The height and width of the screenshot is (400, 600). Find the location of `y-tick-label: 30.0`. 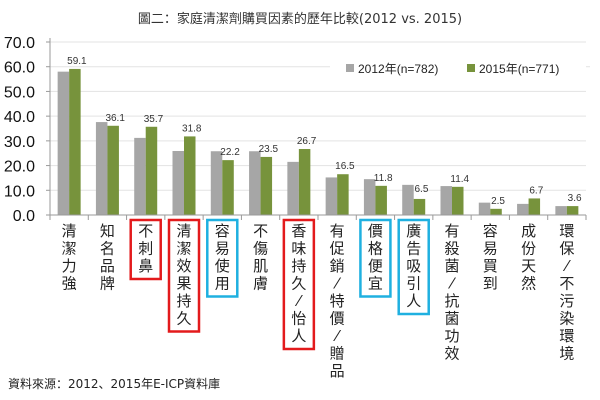

y-tick-label: 30.0 is located at coordinates (19, 142).